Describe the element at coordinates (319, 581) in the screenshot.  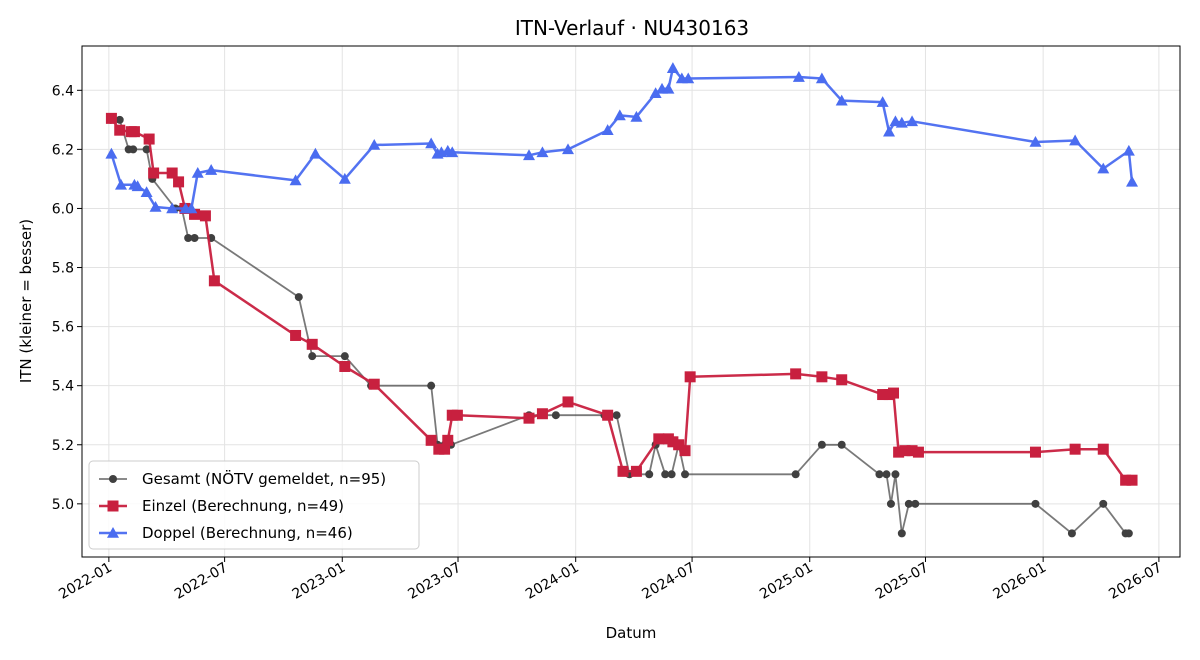
I see `x-tick-label: 2023-01` at that location.